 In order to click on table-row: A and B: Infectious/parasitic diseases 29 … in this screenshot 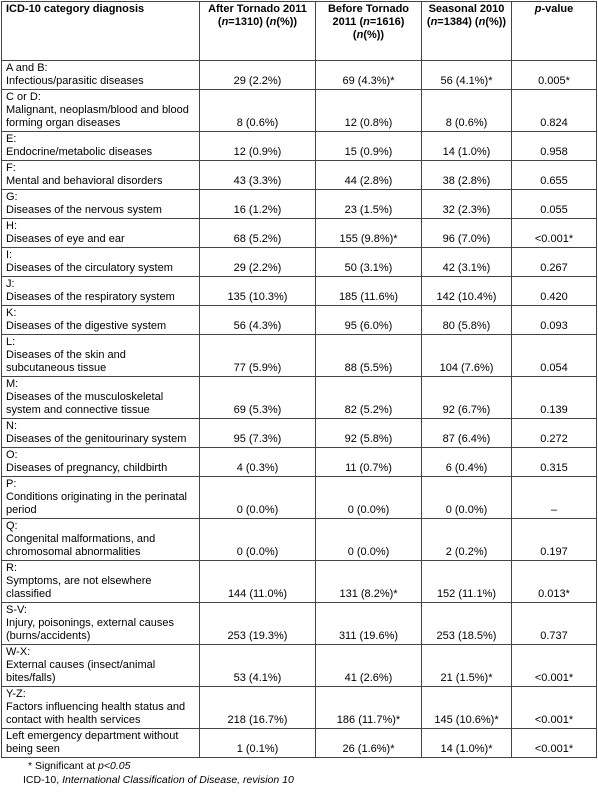, I will do `click(299, 75)`.